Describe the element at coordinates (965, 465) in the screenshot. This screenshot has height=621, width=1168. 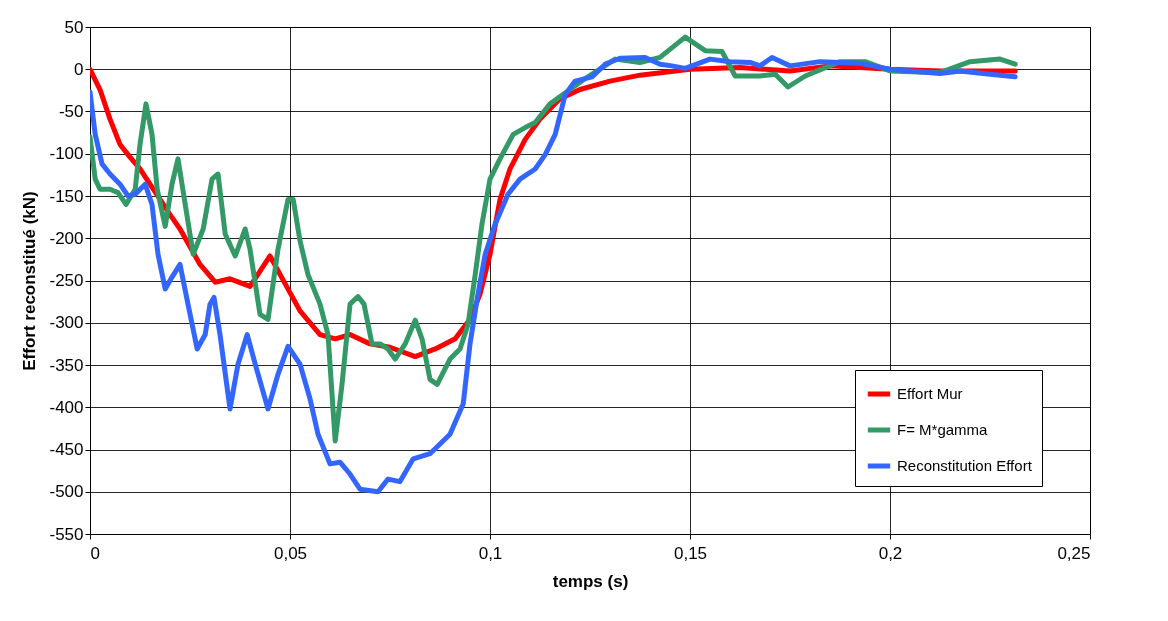
I see `legend-label: Reconstitution Effort` at that location.